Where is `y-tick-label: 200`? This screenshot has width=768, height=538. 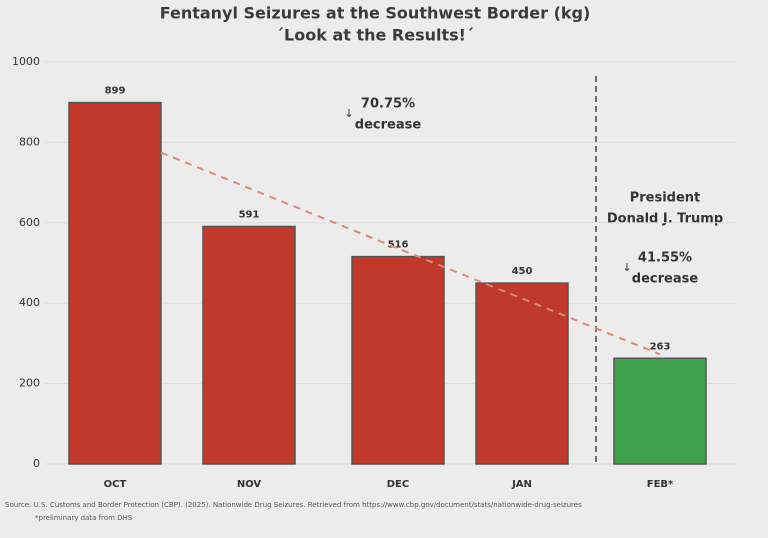
y-tick-label: 200 is located at coordinates (29, 383).